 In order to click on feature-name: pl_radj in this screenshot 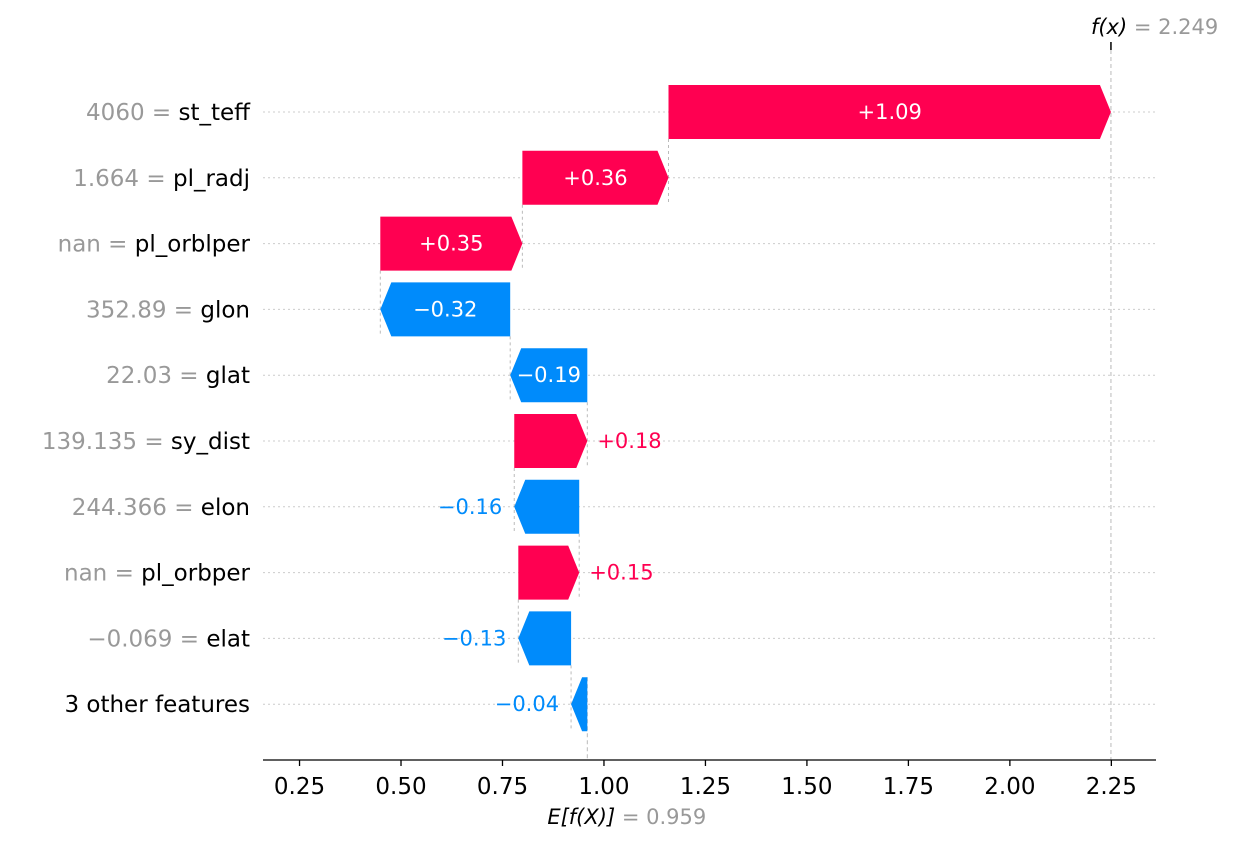, I will do `click(211, 179)`.